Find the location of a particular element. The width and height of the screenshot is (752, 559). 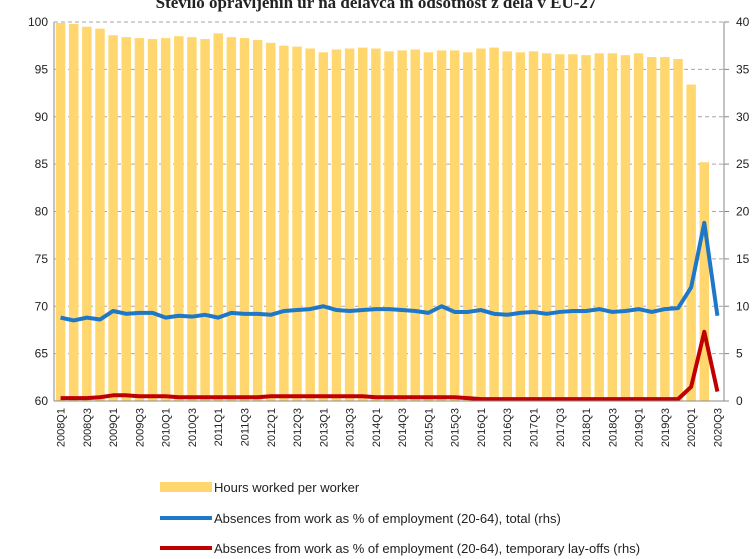

y-tick-label: 80 is located at coordinates (42, 212).